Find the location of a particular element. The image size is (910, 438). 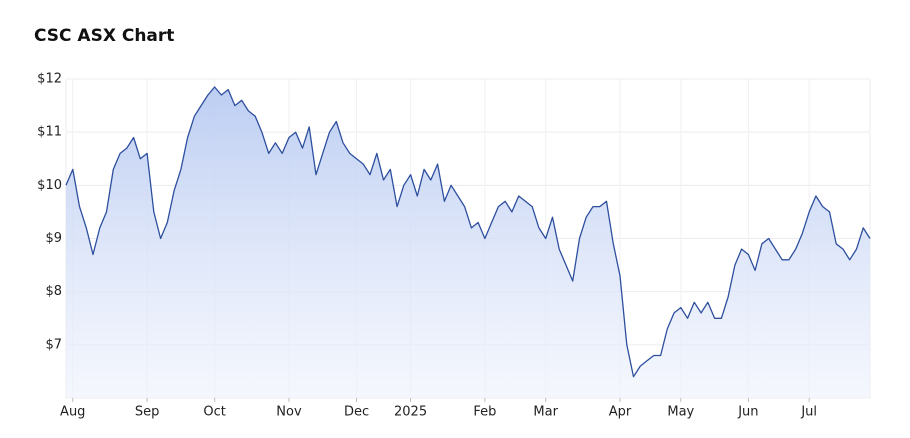

x-tick-label: Apr is located at coordinates (620, 412).